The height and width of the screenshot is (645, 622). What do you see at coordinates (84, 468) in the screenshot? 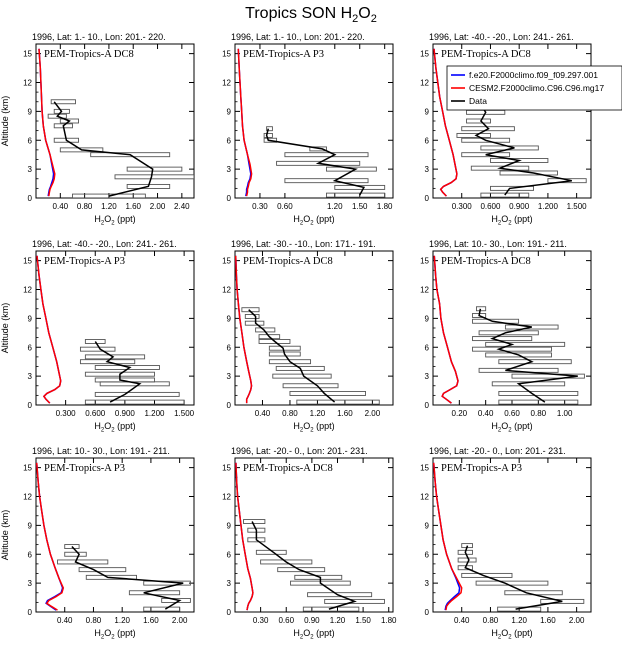
I see `campaign-label: PEM-Tropics-A P3` at bounding box center [84, 468].